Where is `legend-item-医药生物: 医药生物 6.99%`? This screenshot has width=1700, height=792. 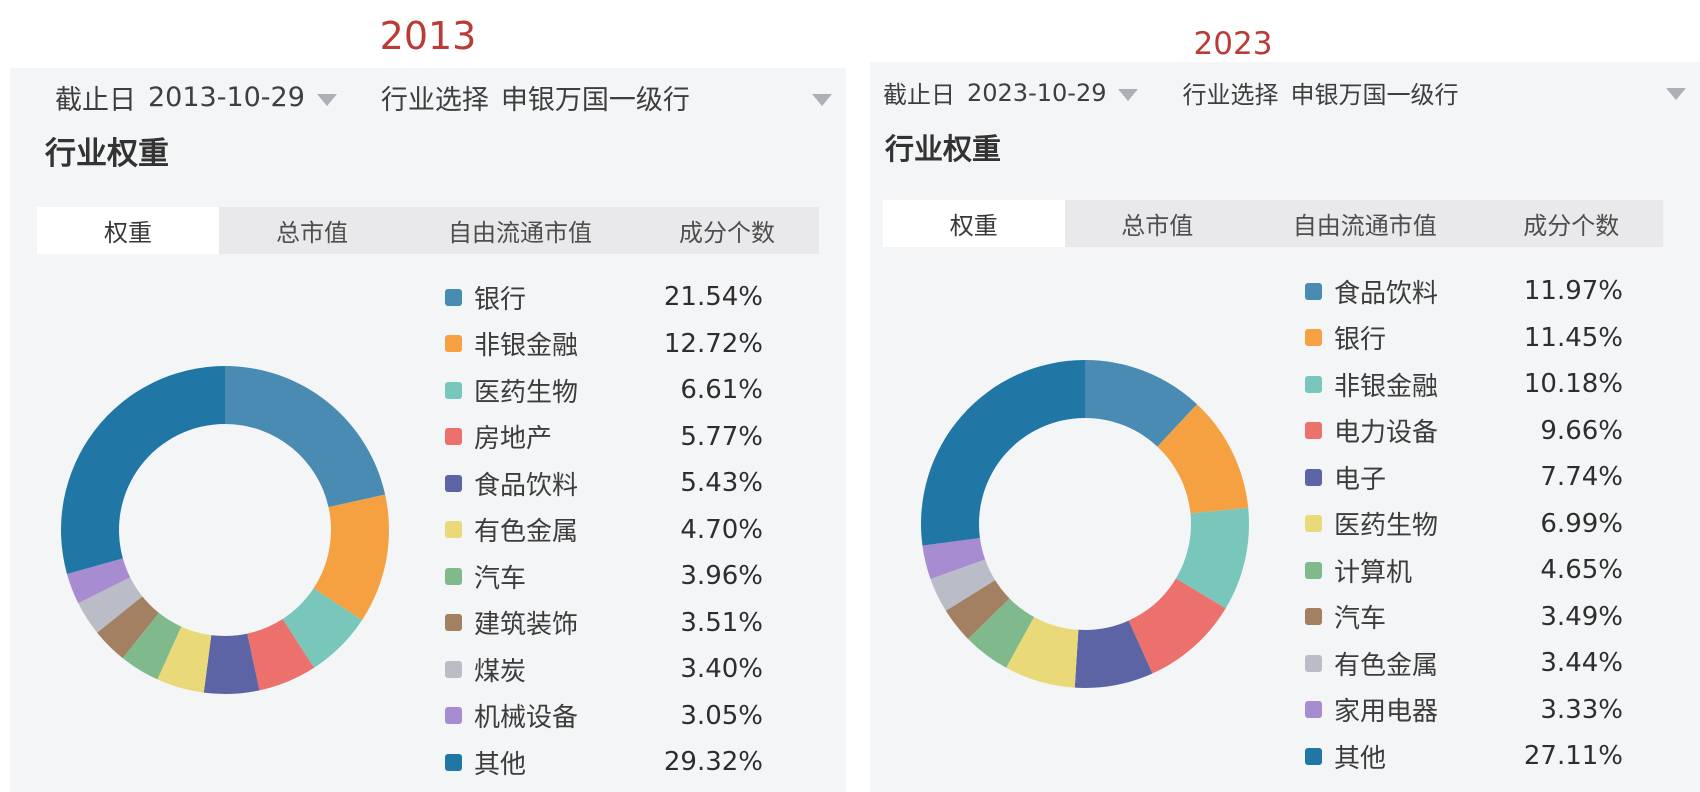
legend-item-医药生物: 医药生物 6.99% is located at coordinates (1464, 524).